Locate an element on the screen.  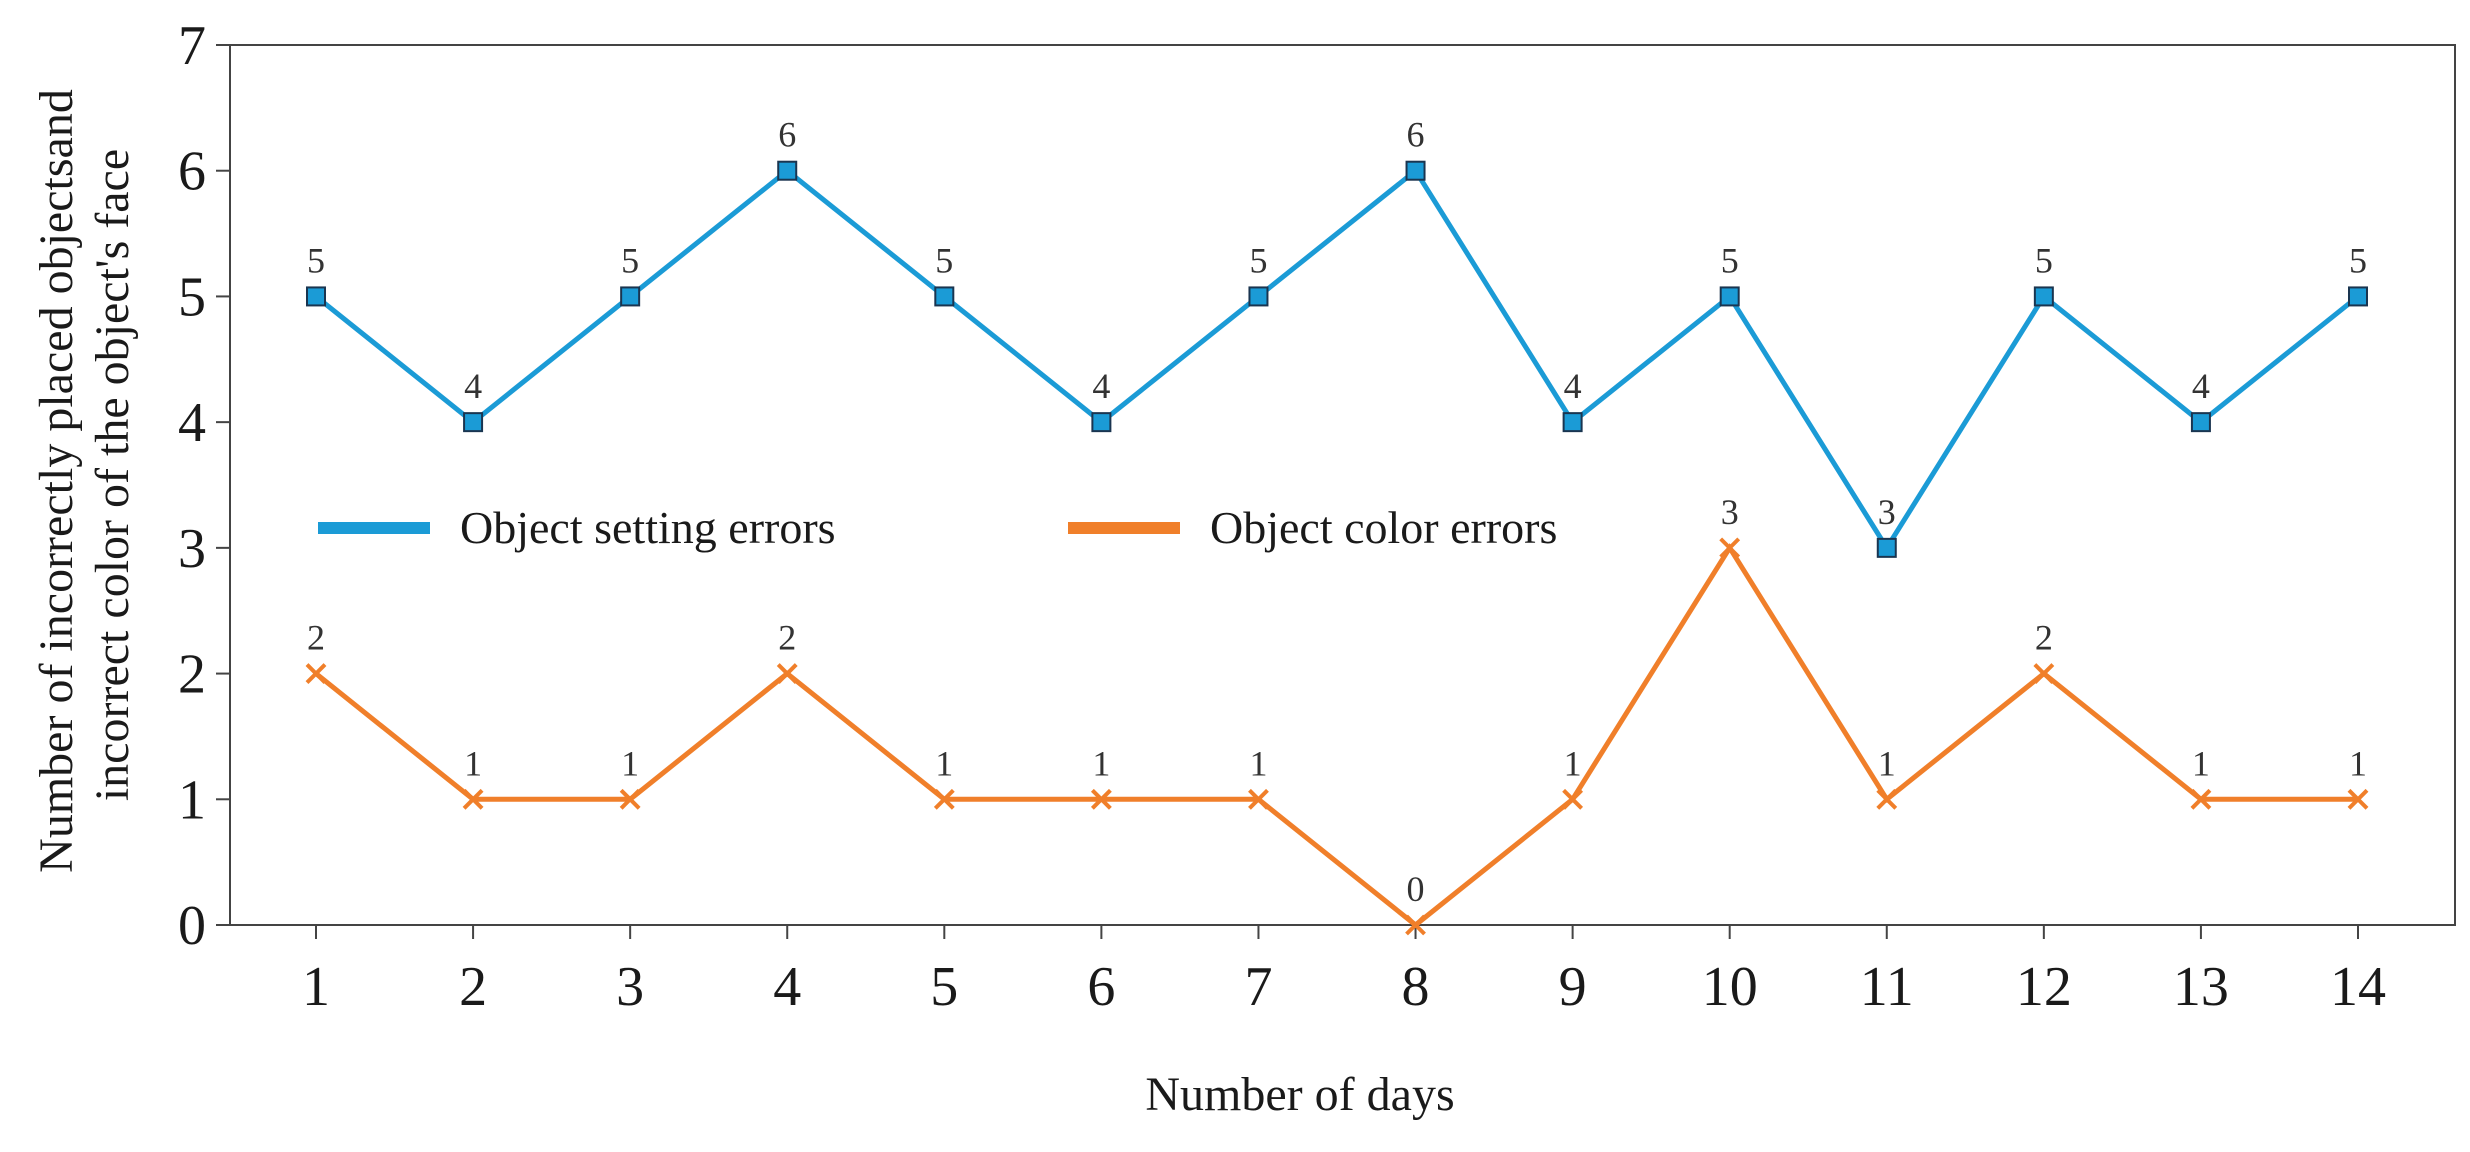
y-tick-label: 3 is located at coordinates (192, 549).